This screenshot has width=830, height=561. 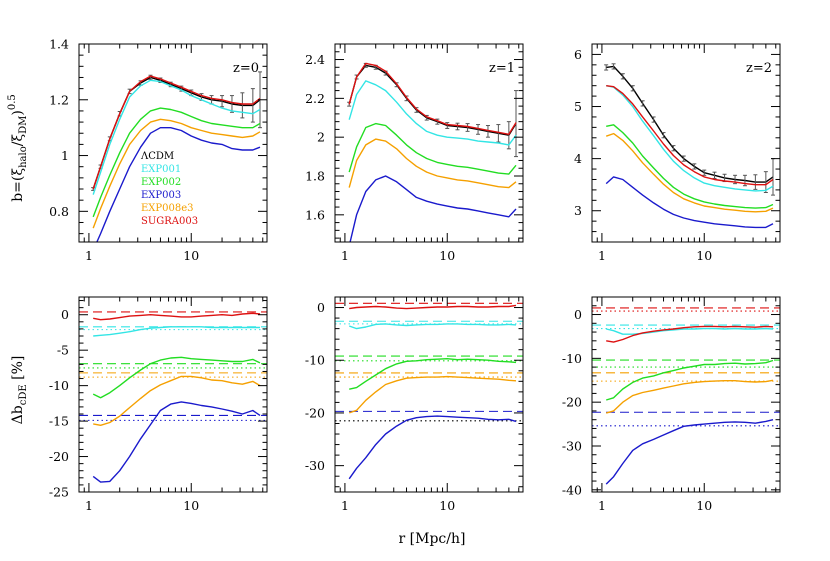 What do you see at coordinates (315, 176) in the screenshot?
I see `y-tick-label: 1.8` at bounding box center [315, 176].